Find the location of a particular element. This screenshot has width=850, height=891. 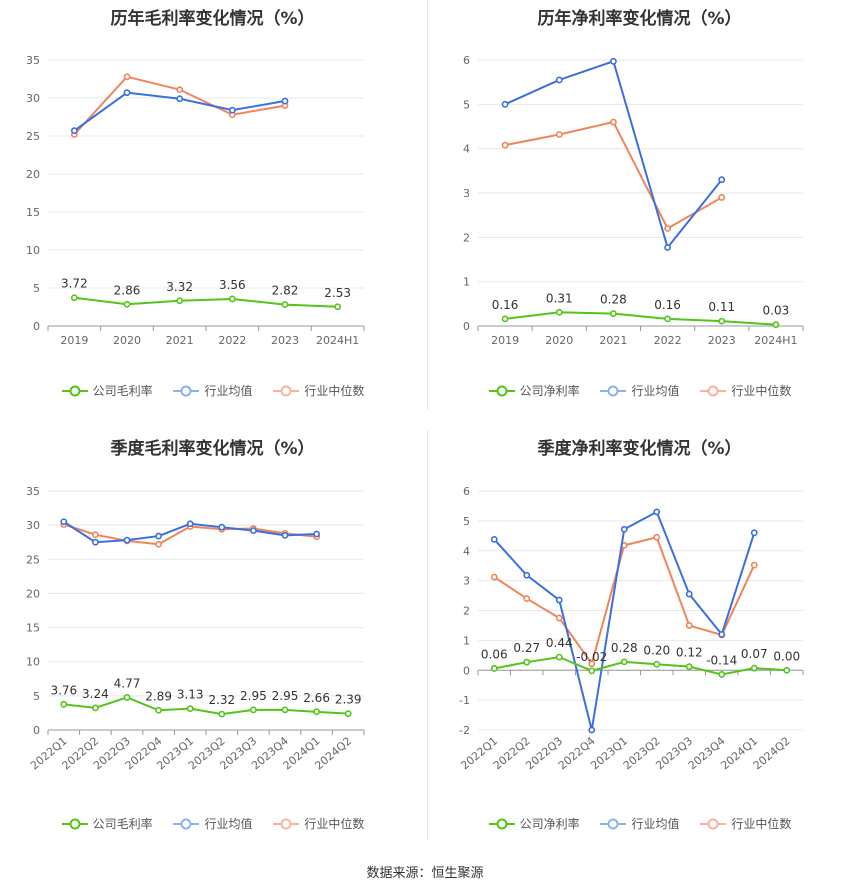

data-label: 2.89 is located at coordinates (158, 696).